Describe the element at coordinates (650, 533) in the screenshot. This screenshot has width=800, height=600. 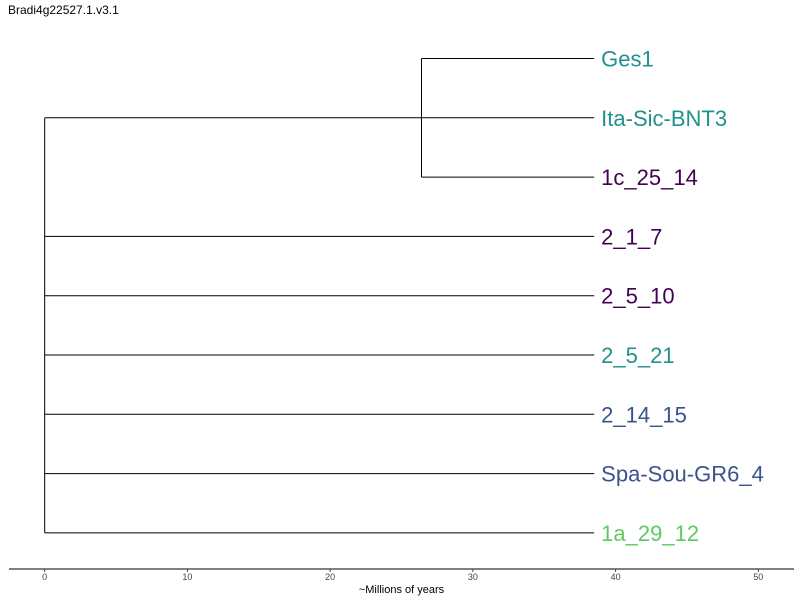
I see `tip-label: 1a_29_12` at that location.